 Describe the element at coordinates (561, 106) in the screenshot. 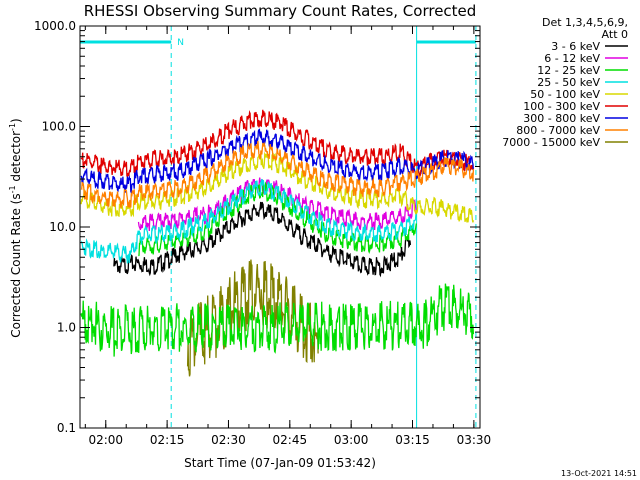

I see `legend-label: 100 - 300 keV` at that location.